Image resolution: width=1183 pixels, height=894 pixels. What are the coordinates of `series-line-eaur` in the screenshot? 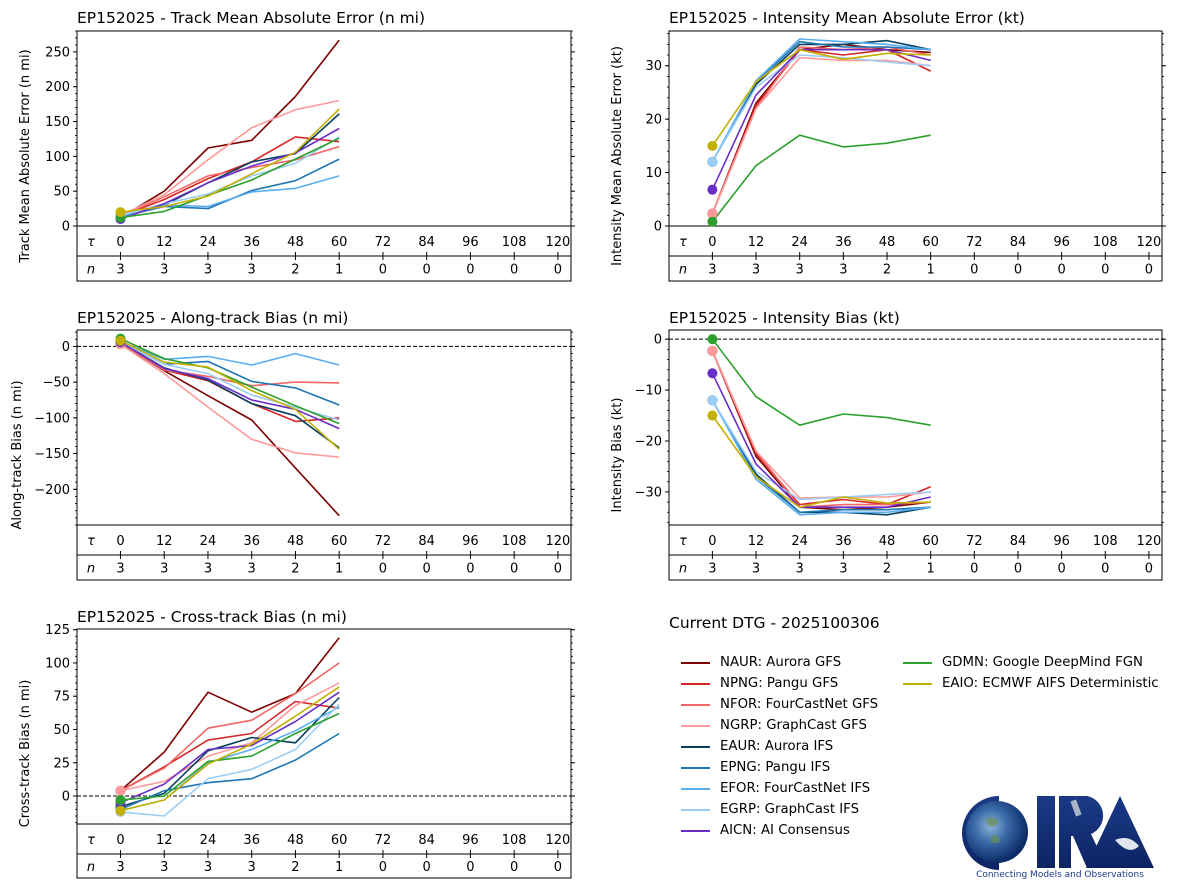 It's located at (230, 752).